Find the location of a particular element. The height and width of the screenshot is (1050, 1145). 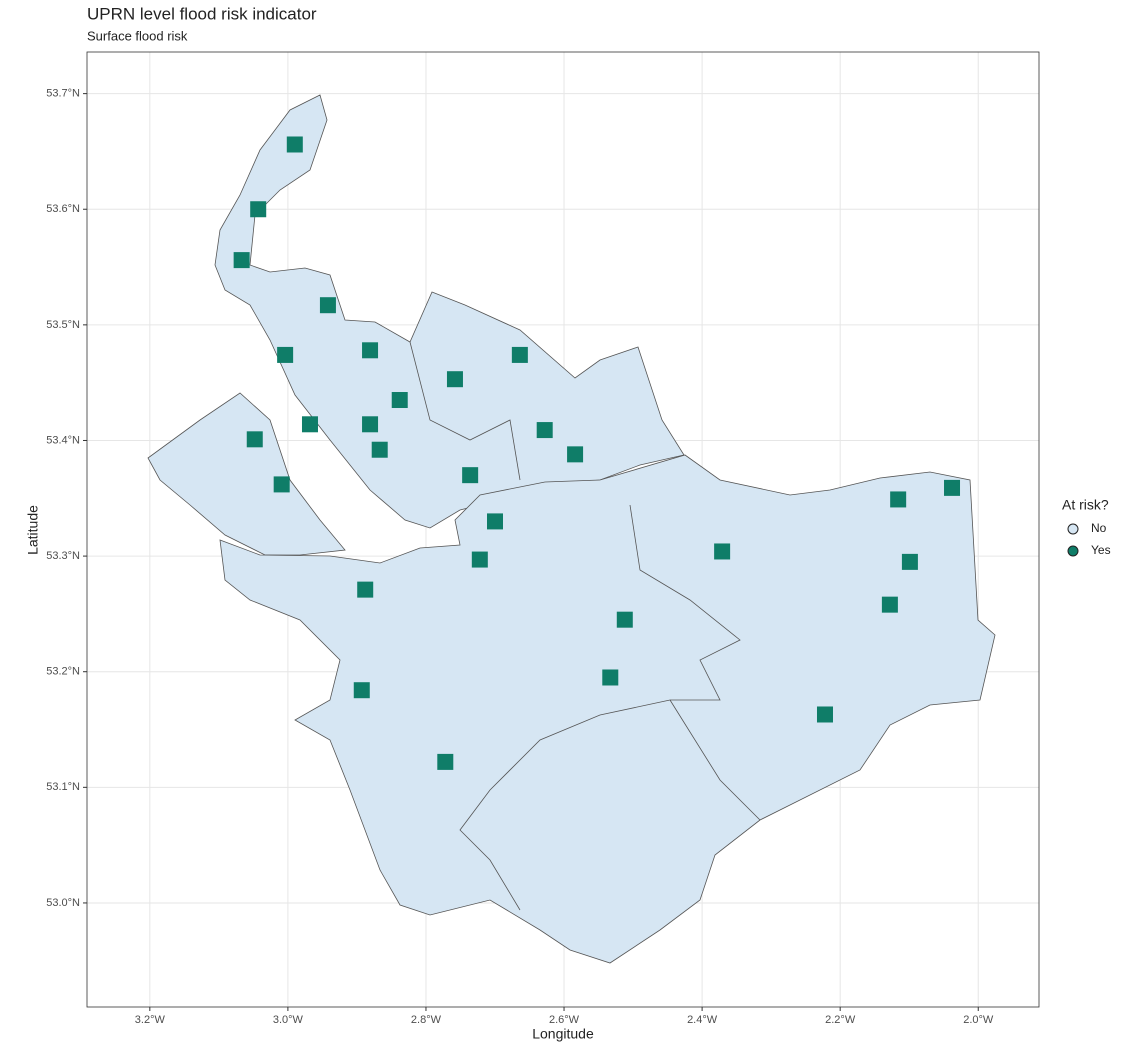

x-tick-label: 2.4°W is located at coordinates (702, 1020).